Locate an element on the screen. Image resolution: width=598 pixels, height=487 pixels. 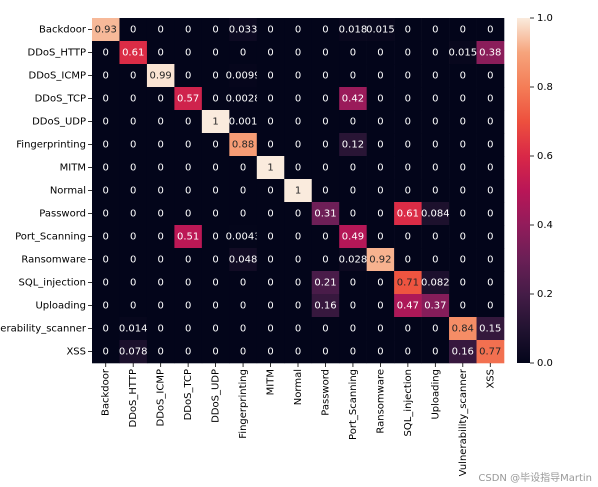
cell-label: 0.38 is located at coordinates (490, 53).